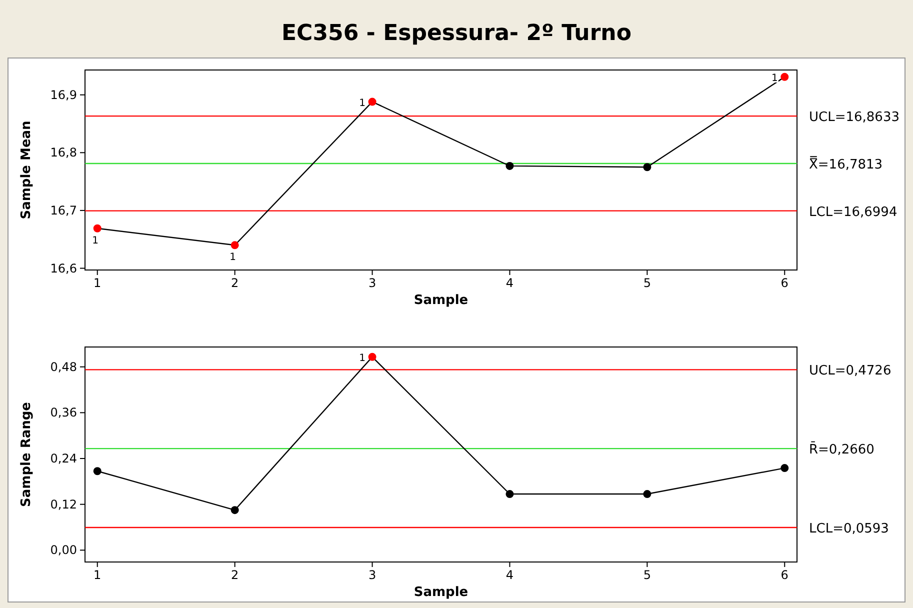 The image size is (913, 608). Describe the element at coordinates (63, 153) in the screenshot. I see `y-tick-label: 16,8` at that location.